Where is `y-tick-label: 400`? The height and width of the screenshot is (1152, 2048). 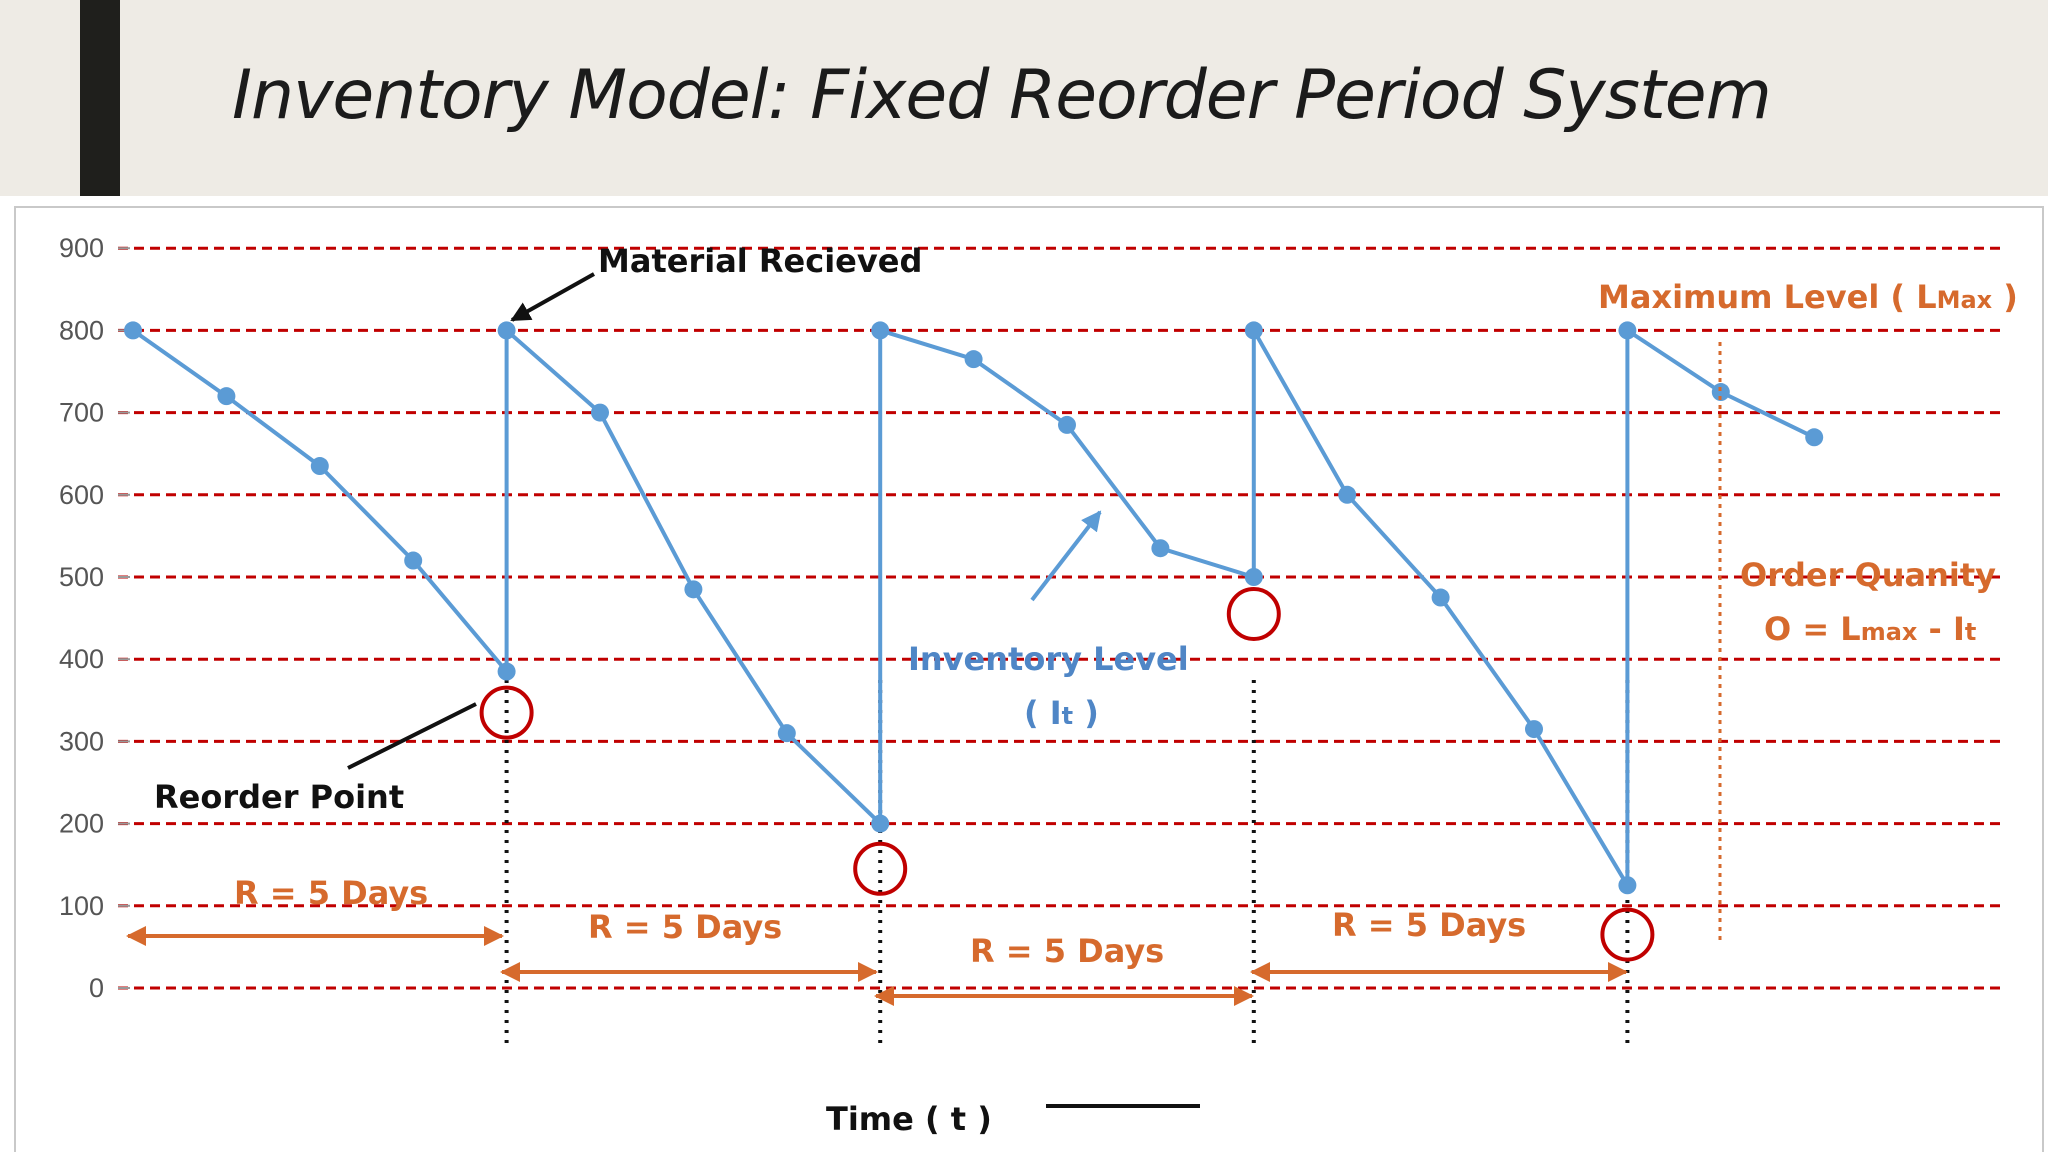 y-tick-label: 400 is located at coordinates (81, 659).